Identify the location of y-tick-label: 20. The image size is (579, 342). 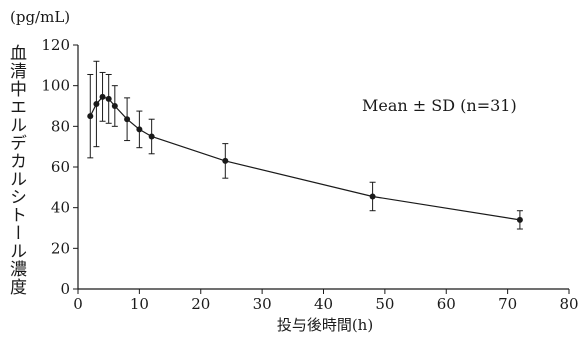
(60, 248).